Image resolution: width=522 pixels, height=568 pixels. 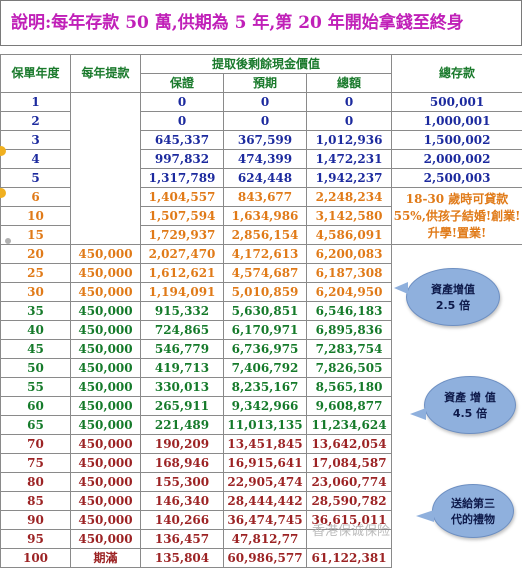 I want to click on cell-projected: 4,574,687, so click(x=265, y=273).